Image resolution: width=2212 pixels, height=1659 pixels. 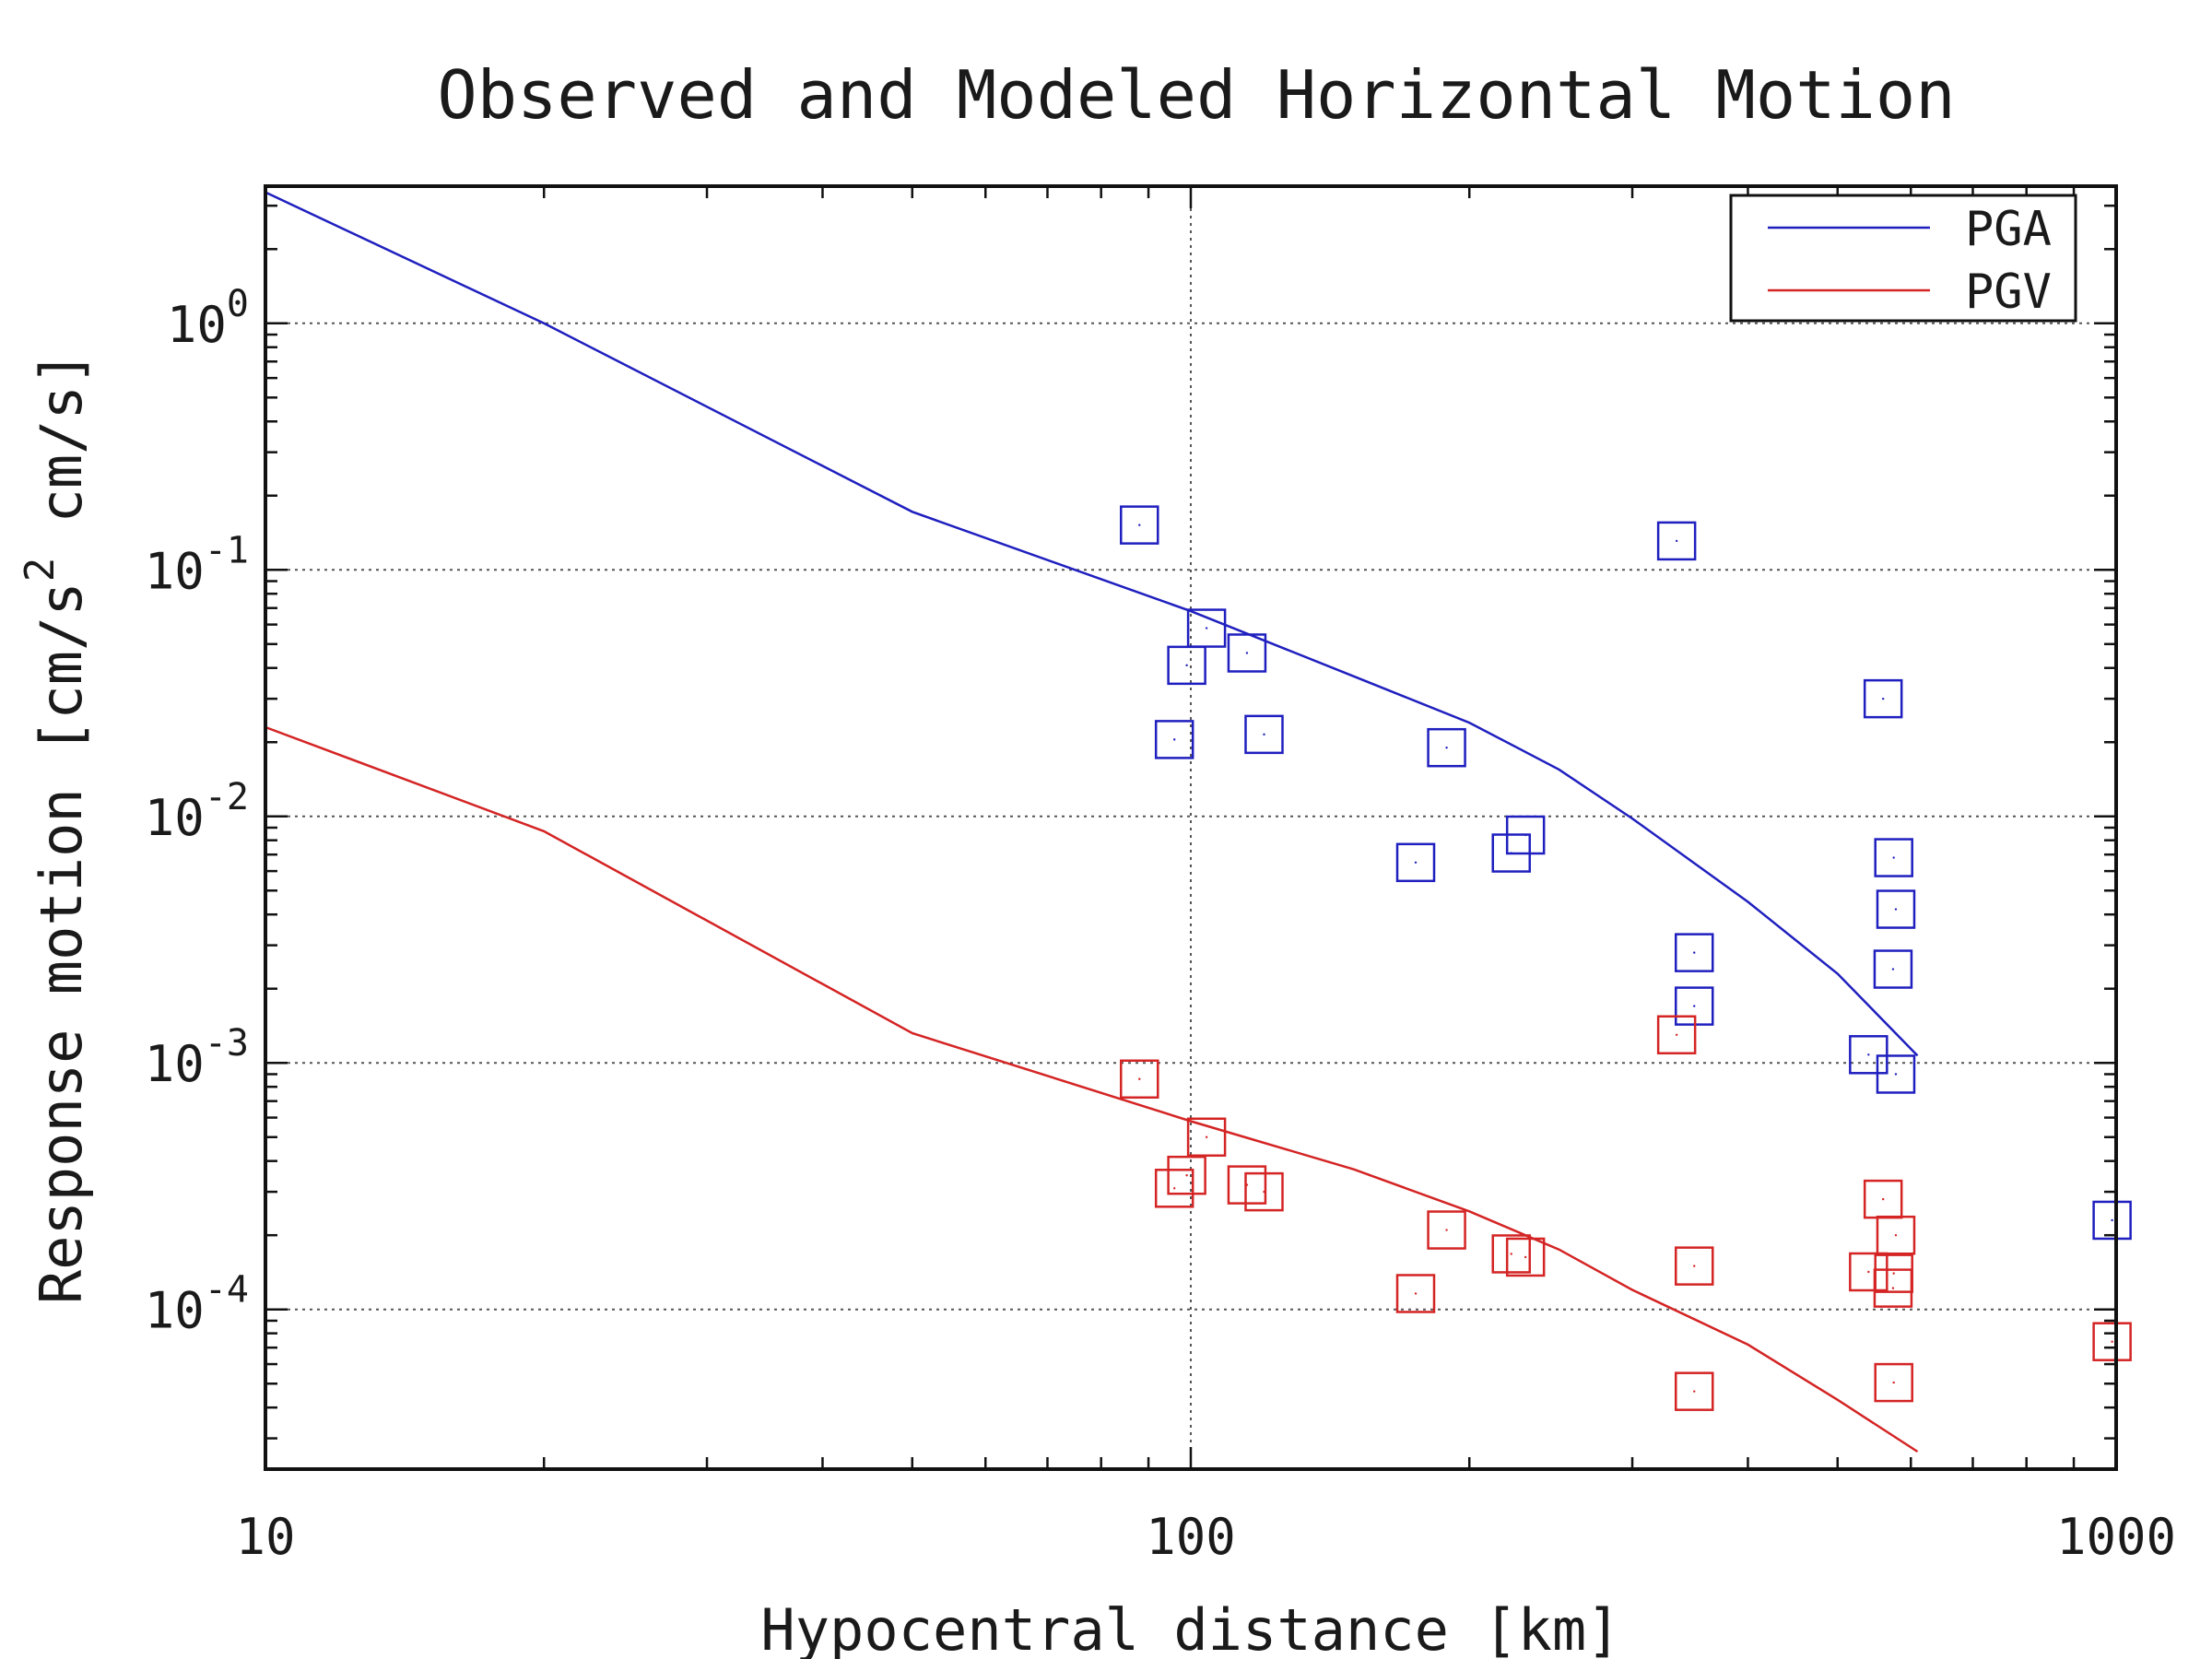 I want to click on y-tick-label: 10⁻⁴, so click(x=197, y=1304).